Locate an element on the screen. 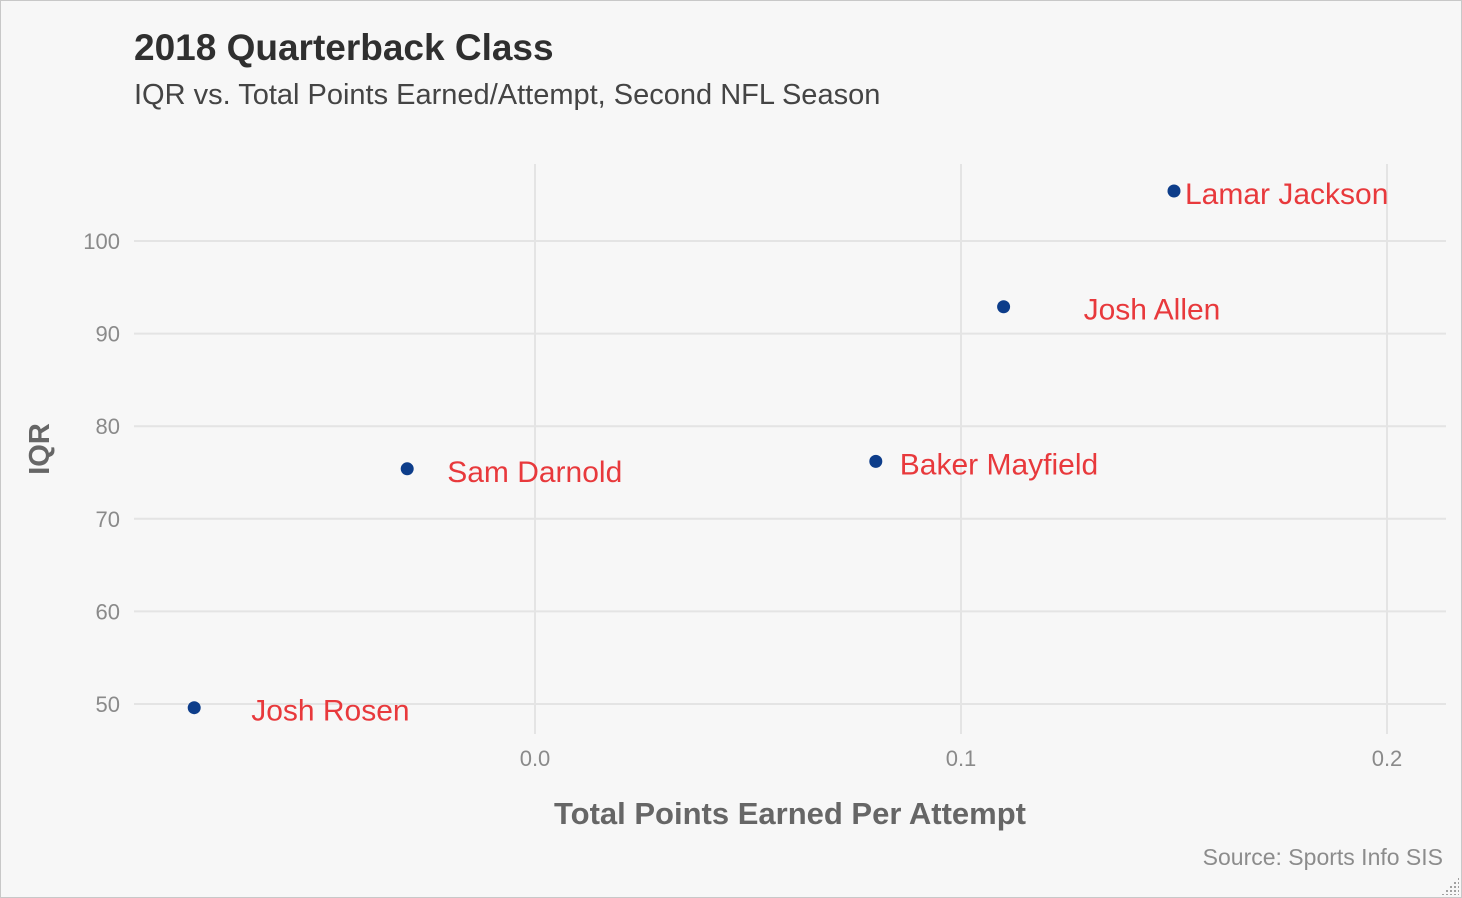 Image resolution: width=1462 pixels, height=898 pixels. point-label: Josh Rosen is located at coordinates (330, 711).